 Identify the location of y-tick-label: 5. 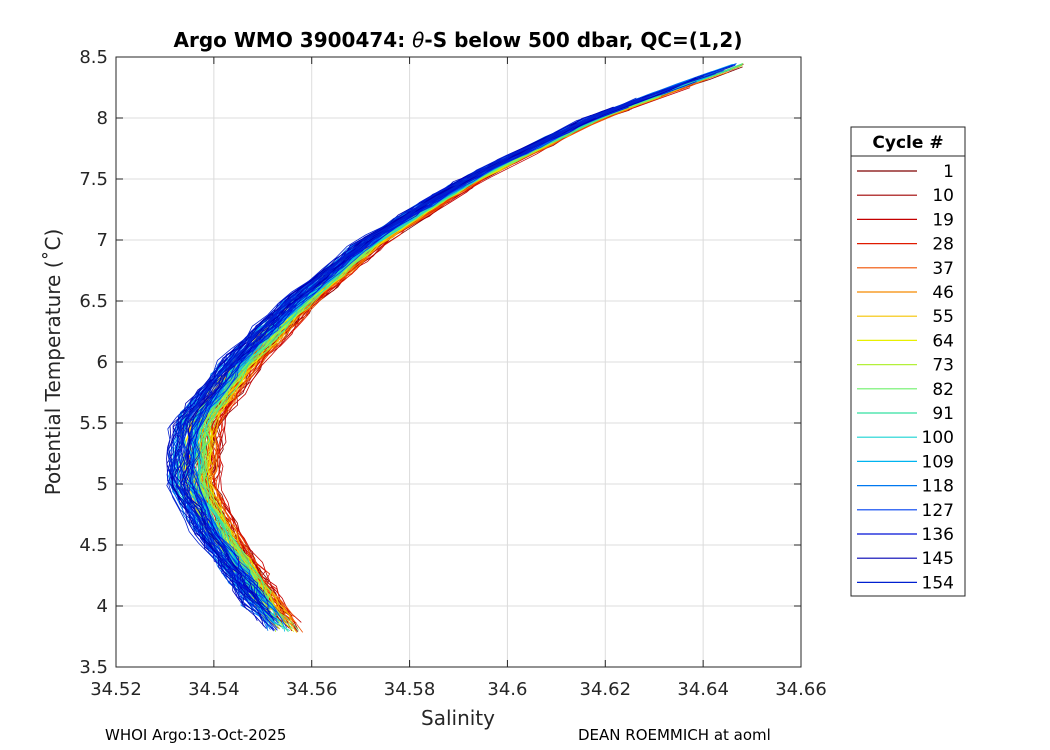
(102, 484).